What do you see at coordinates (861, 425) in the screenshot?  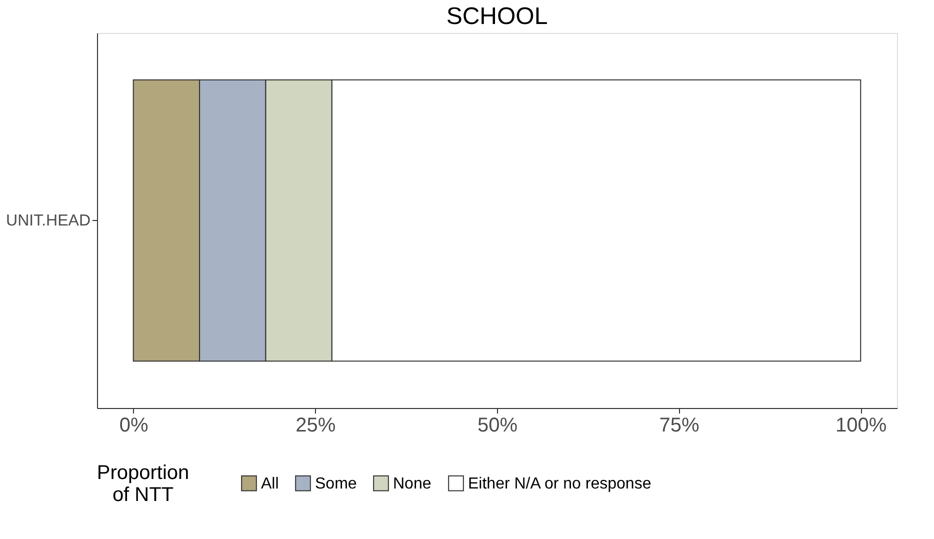 I see `x-tick-label: 100%` at bounding box center [861, 425].